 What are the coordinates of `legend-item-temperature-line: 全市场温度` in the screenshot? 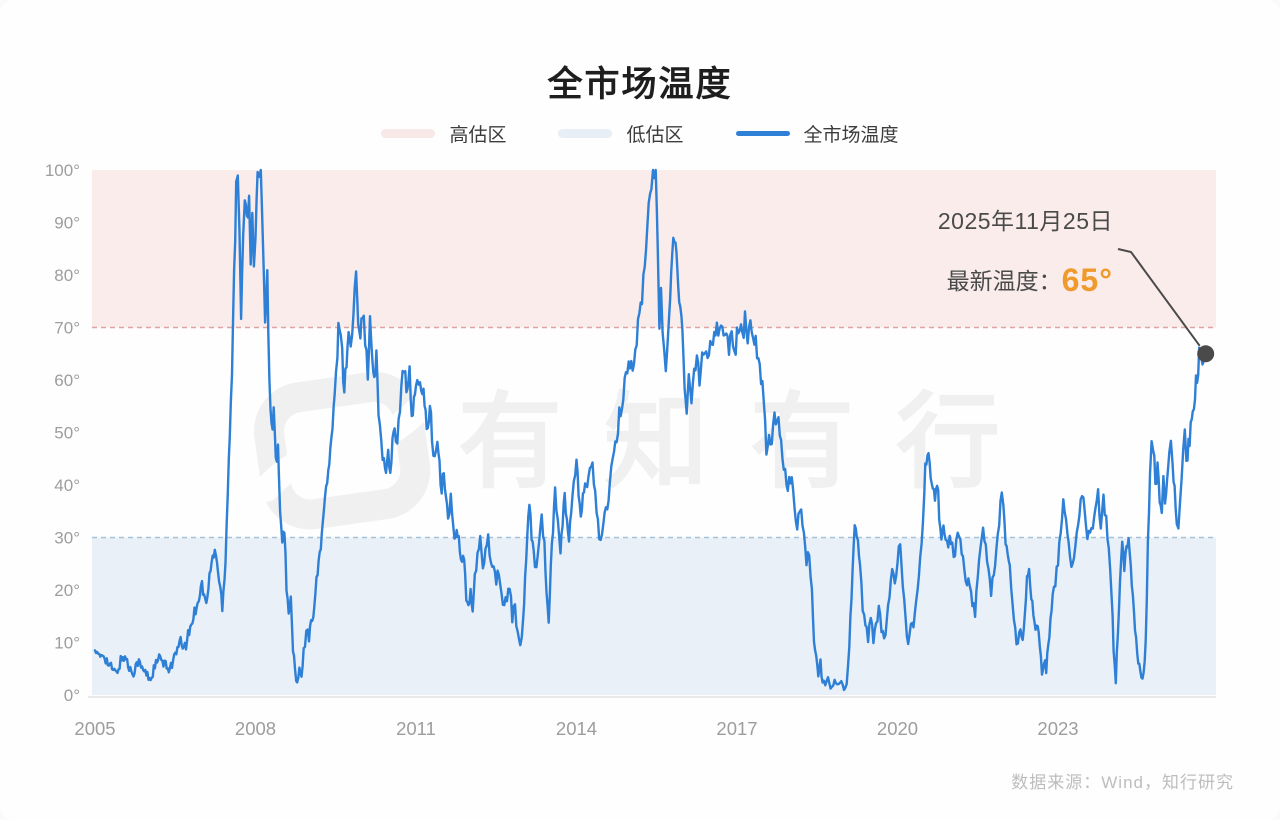 It's located at (817, 133).